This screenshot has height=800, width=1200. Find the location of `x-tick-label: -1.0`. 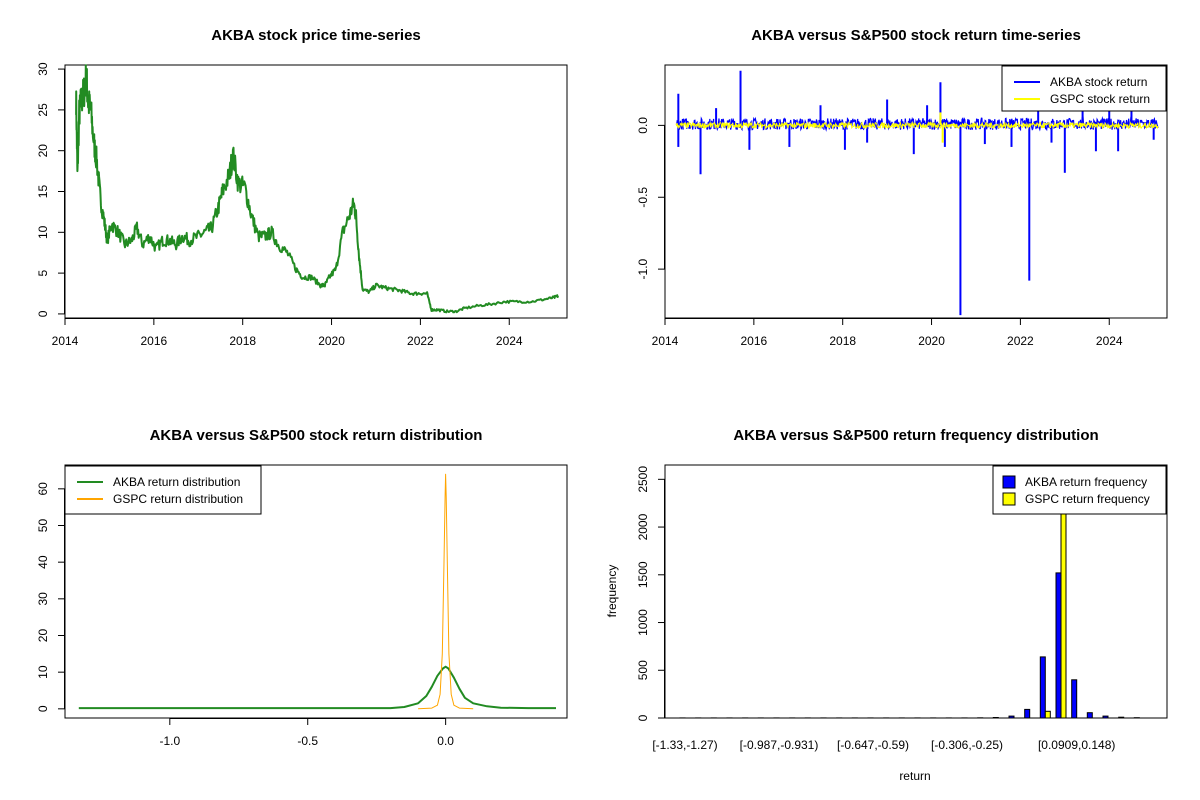

x-tick-label: -1.0 is located at coordinates (169, 741).